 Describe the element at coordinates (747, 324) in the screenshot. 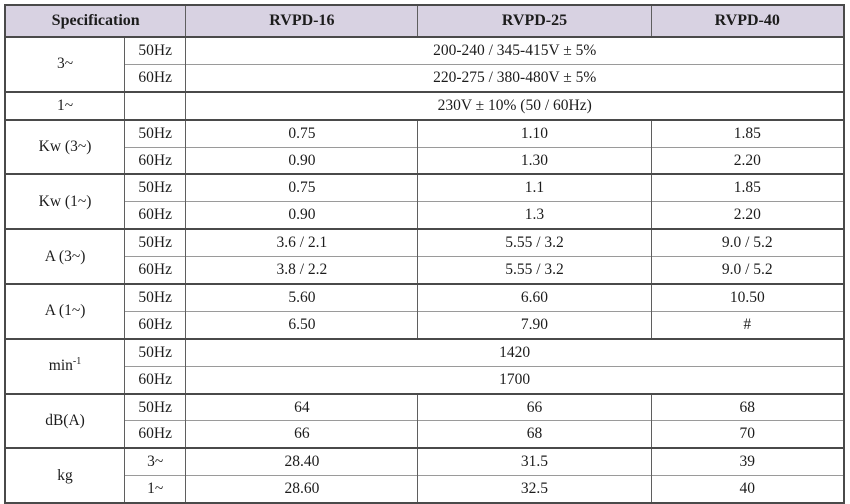

I see `value-cell: #` at that location.